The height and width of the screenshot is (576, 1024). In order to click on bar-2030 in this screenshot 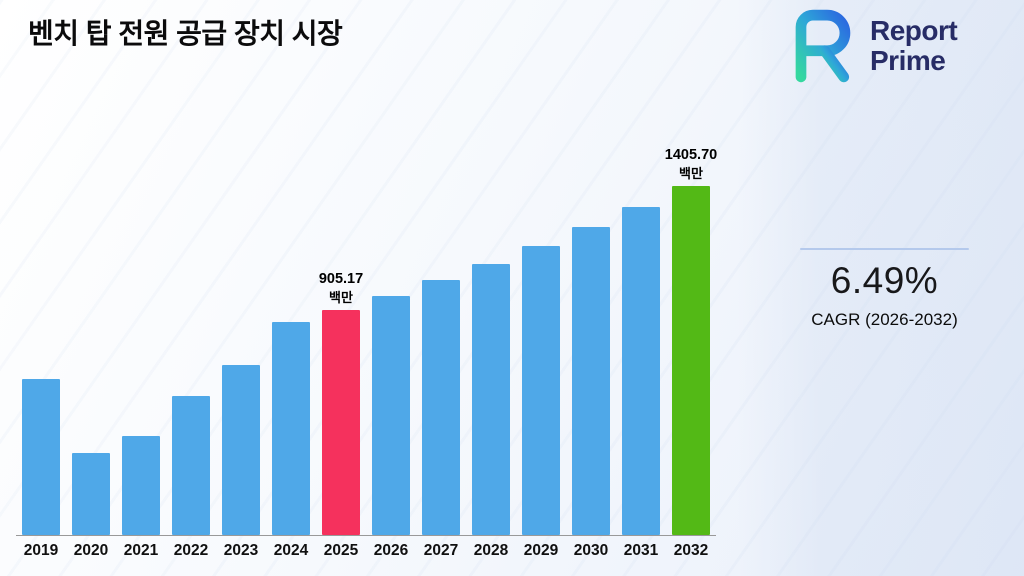, I will do `click(591, 381)`.